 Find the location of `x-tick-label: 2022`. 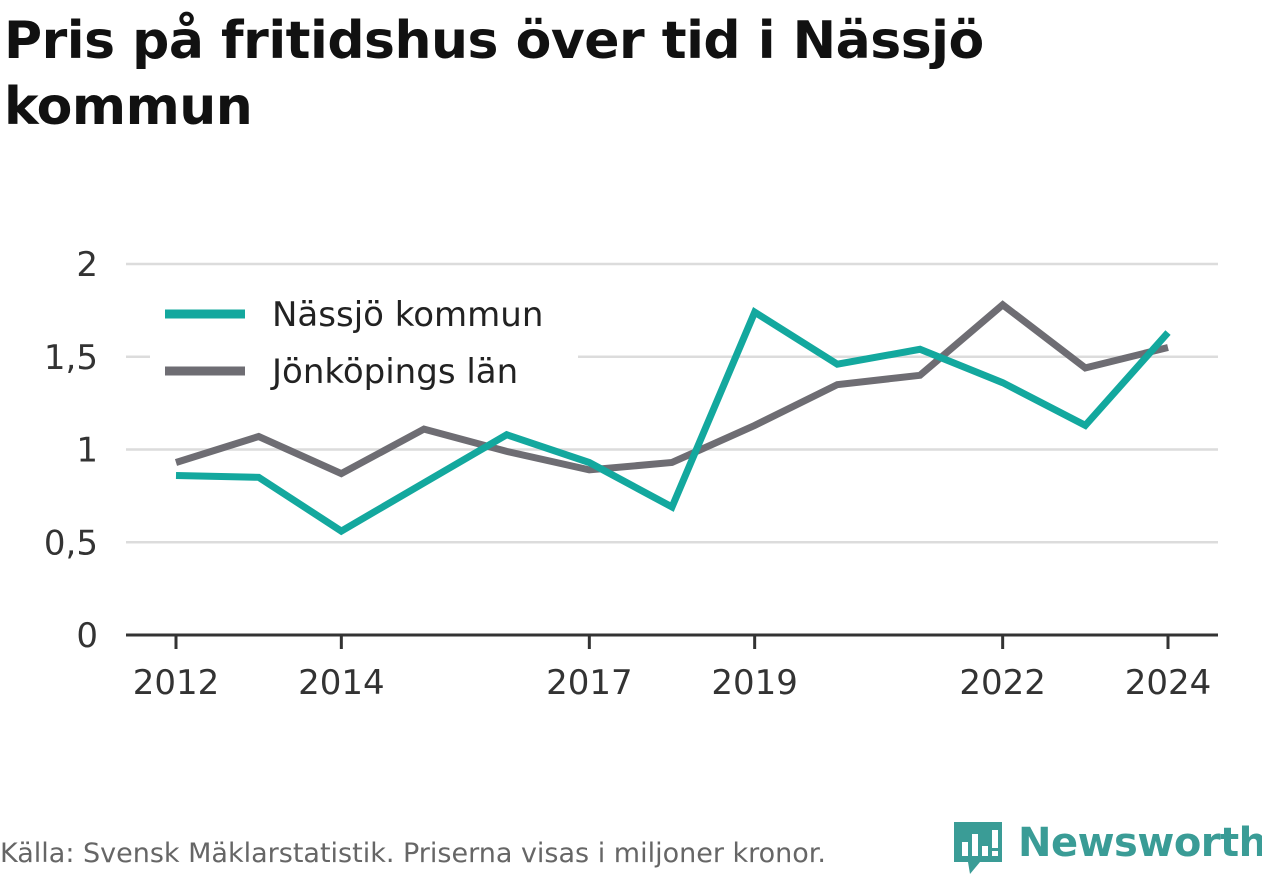

x-tick-label: 2022 is located at coordinates (1002, 683).